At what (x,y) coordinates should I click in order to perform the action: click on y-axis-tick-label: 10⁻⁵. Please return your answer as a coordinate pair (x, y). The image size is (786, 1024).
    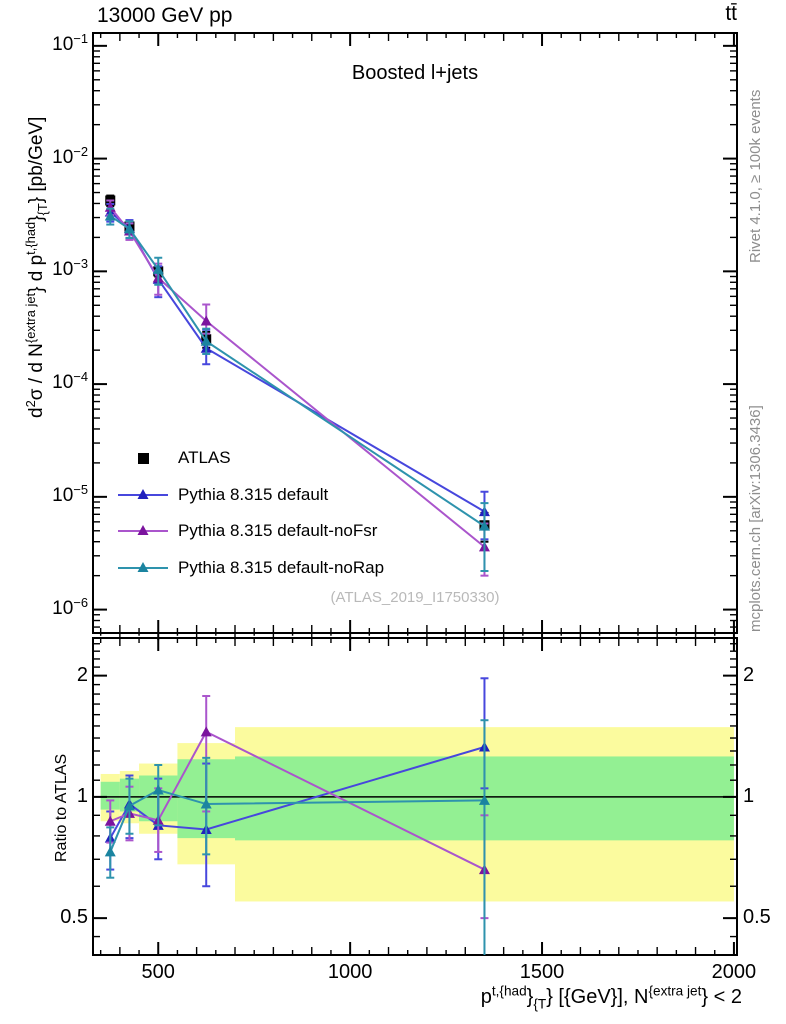
    Looking at the image, I should click on (70, 493).